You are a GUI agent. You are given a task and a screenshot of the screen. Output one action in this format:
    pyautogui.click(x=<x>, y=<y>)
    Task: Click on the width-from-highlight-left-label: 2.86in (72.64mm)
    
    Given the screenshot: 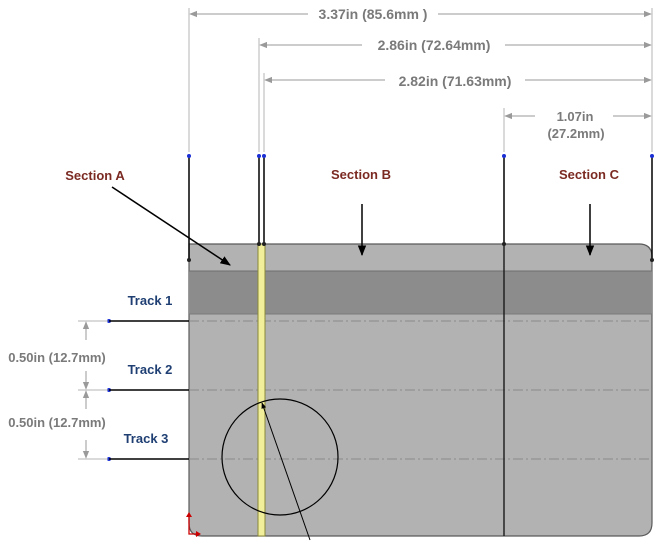 What is the action you would take?
    pyautogui.click(x=434, y=45)
    